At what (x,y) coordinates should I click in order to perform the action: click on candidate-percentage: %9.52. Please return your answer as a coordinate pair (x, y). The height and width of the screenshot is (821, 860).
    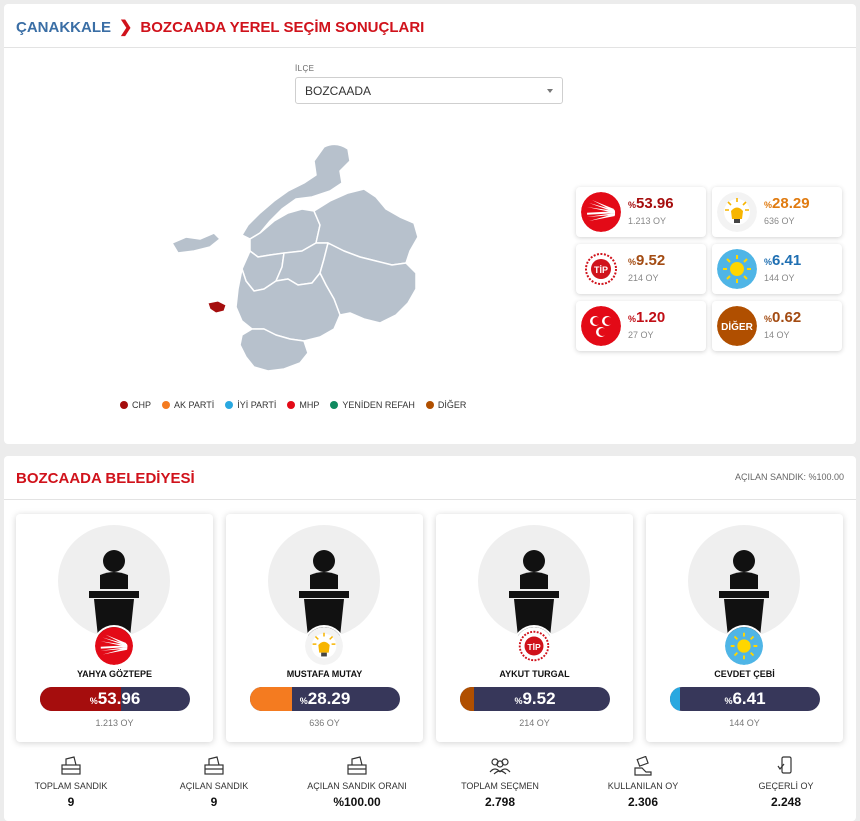
    Looking at the image, I should click on (535, 698).